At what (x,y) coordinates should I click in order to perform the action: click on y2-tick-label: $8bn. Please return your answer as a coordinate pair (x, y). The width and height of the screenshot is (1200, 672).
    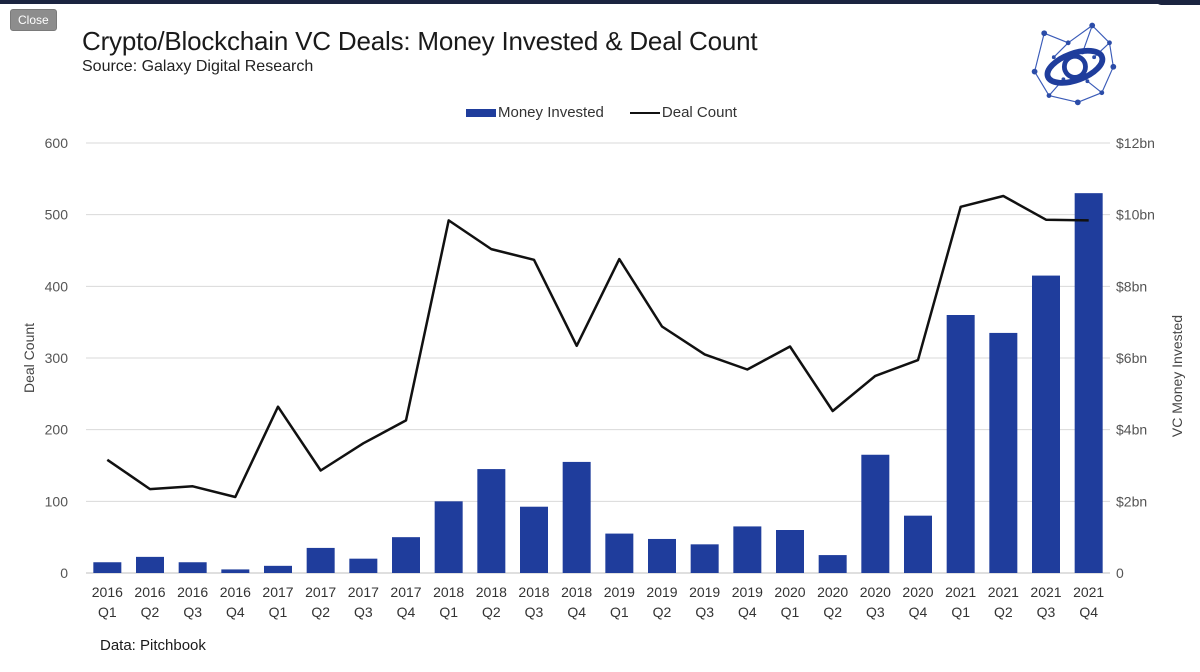
    Looking at the image, I should click on (1131, 286).